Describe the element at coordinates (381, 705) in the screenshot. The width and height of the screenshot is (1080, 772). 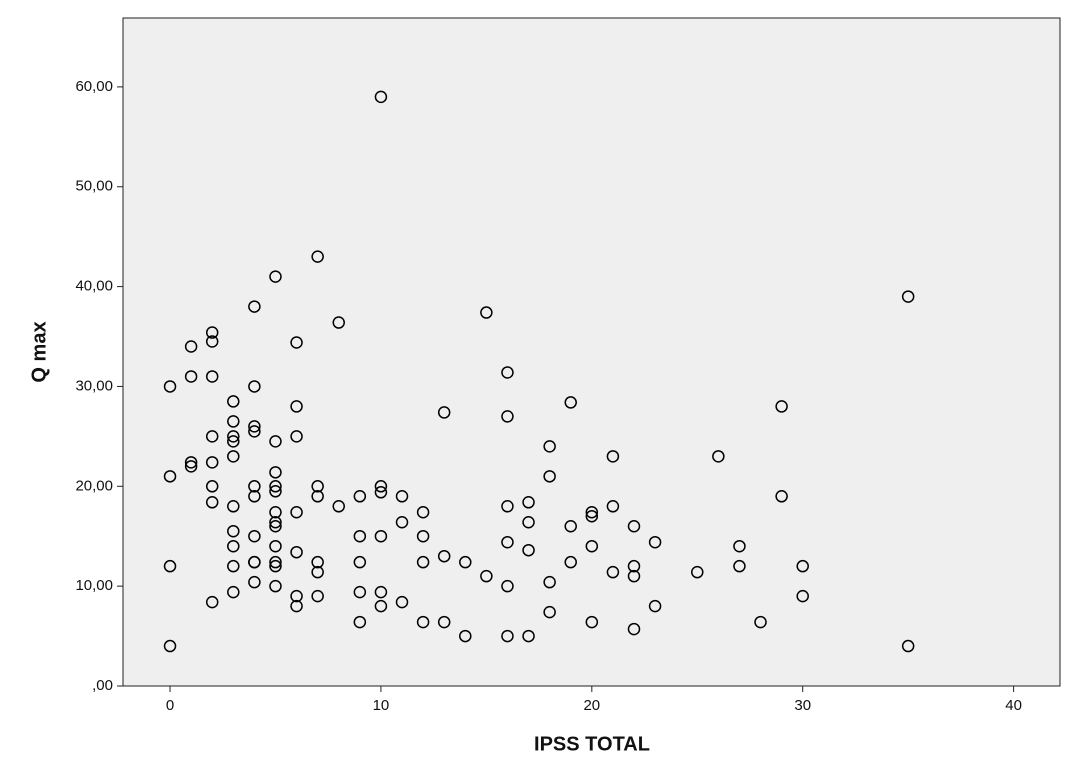
I see `x-tick-label: 10` at that location.